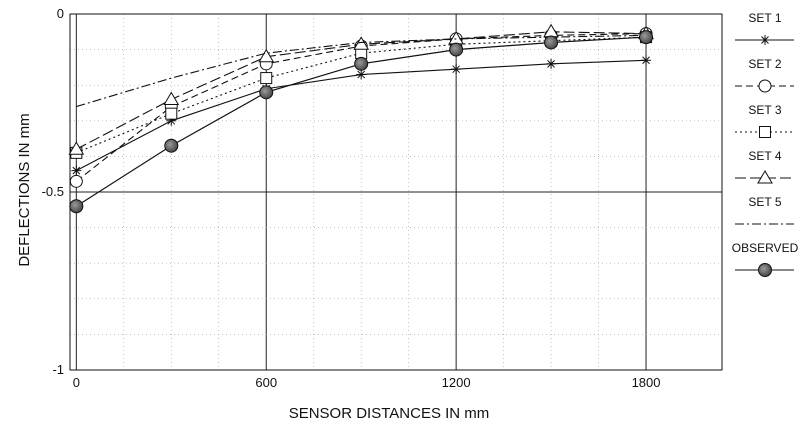 Image resolution: width=808 pixels, height=427 pixels. I want to click on y-tick-label: 0, so click(60, 13).